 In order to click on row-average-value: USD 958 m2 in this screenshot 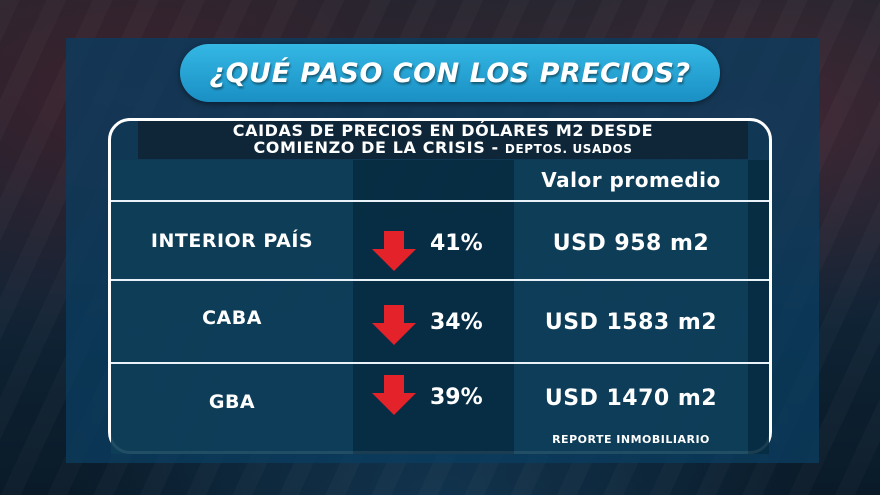, I will do `click(631, 243)`.